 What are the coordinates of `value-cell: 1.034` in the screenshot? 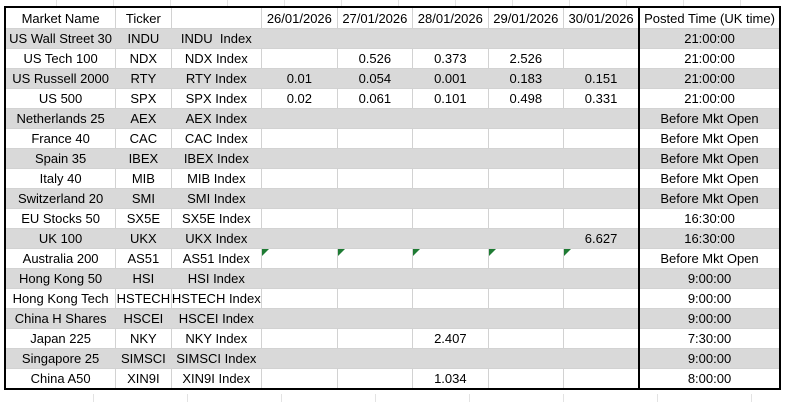 It's located at (450, 379).